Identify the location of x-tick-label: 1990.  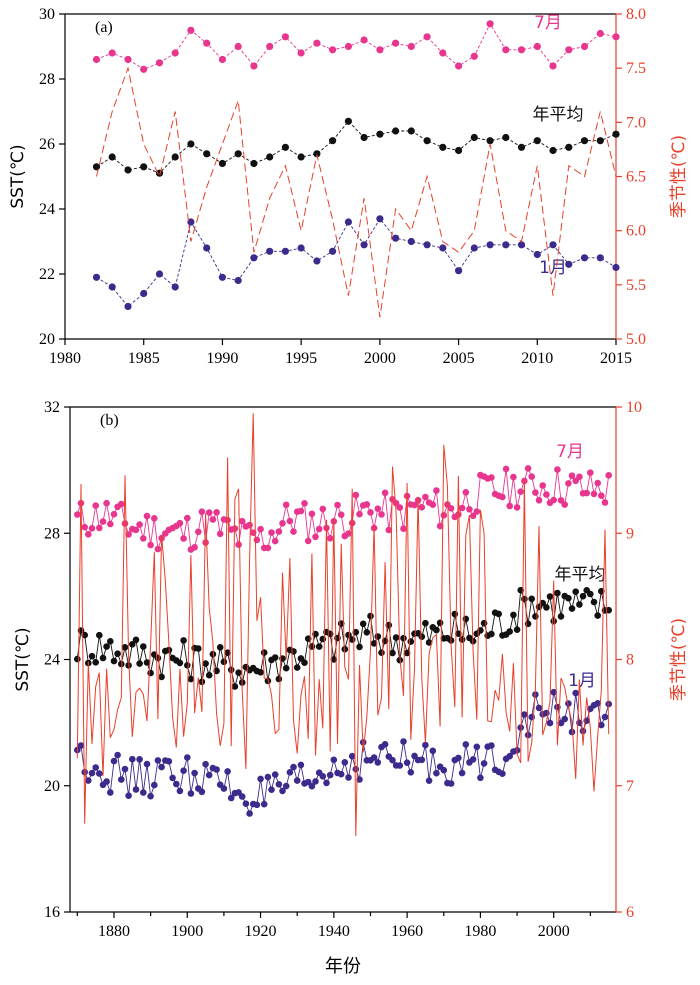
(222, 358).